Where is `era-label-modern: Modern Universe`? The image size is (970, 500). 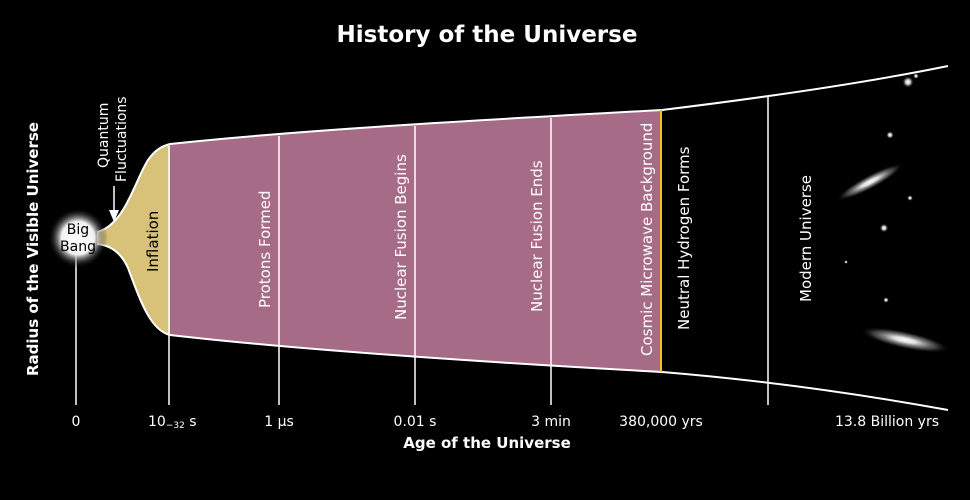
era-label-modern: Modern Universe is located at coordinates (806, 238).